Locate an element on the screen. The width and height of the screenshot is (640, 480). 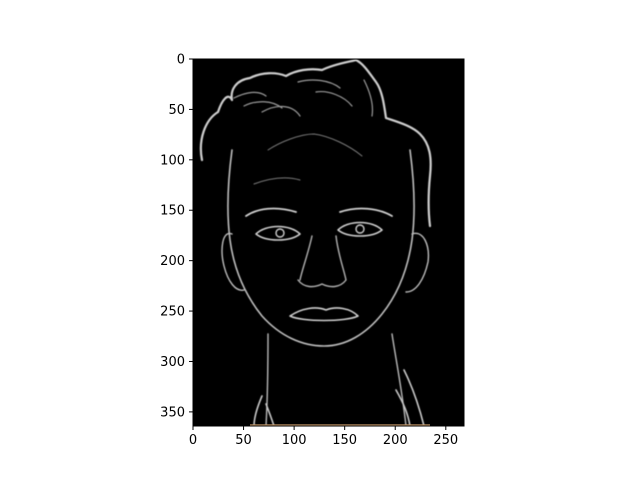
x-axis: 0 50 100 150 200 250 is located at coordinates (323, 437).